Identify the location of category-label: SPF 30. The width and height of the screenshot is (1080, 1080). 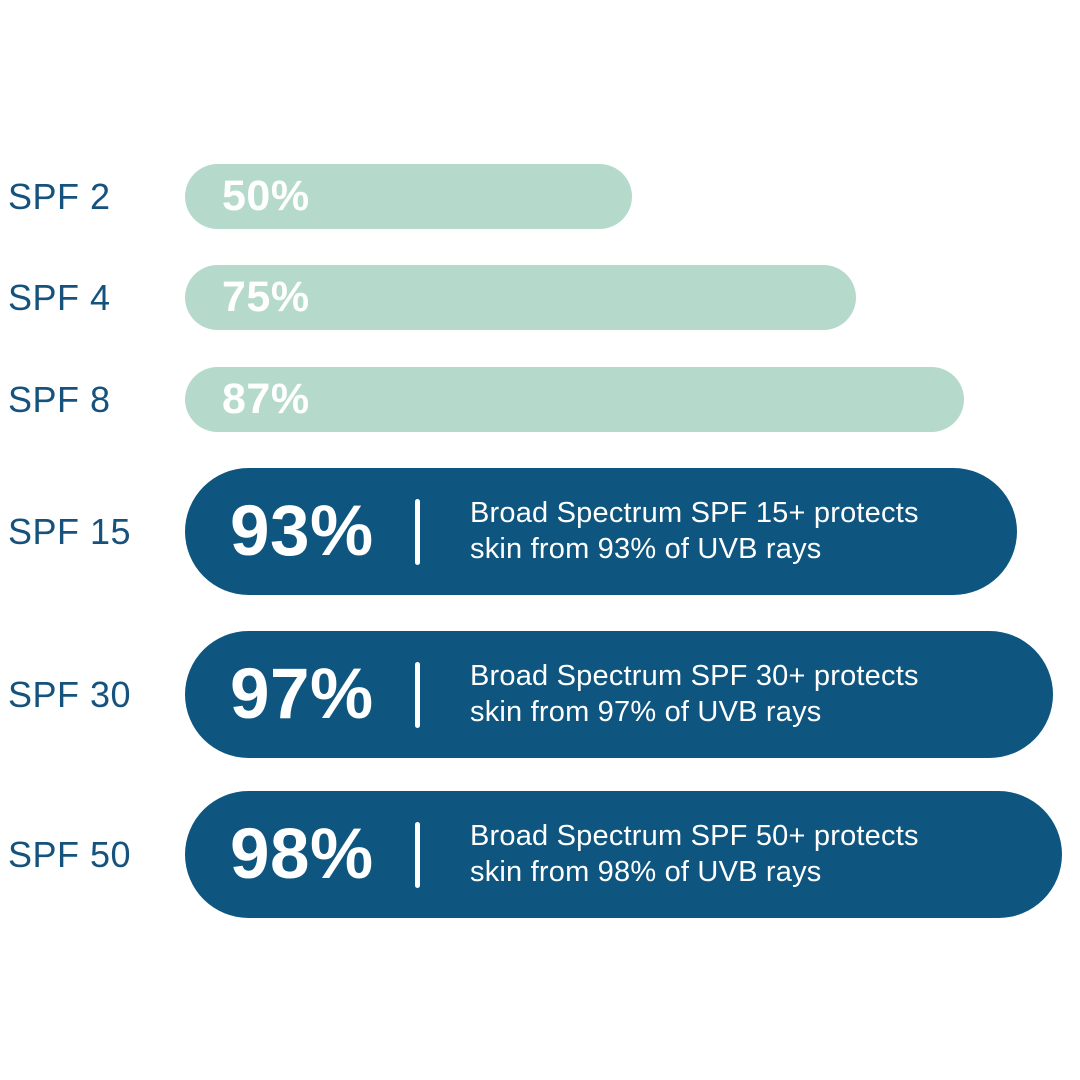
(70, 694).